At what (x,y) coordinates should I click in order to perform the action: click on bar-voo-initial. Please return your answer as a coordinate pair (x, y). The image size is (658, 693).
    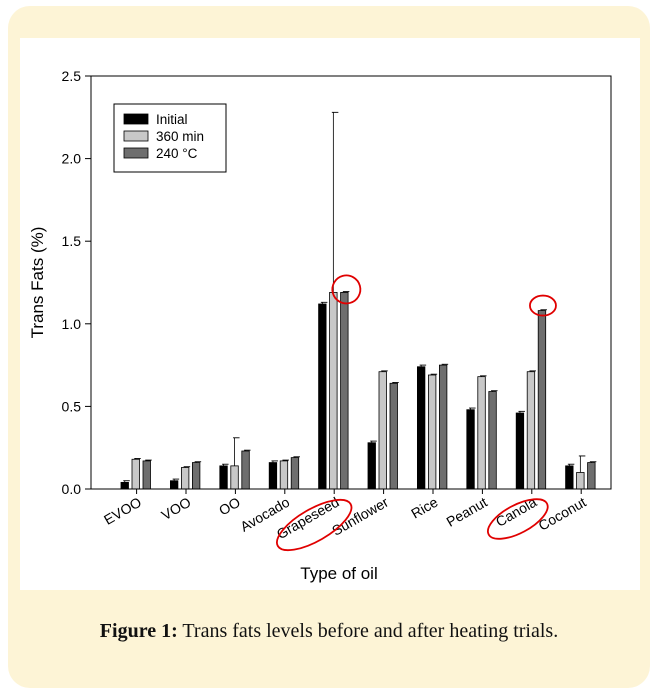
    Looking at the image, I should click on (174, 485).